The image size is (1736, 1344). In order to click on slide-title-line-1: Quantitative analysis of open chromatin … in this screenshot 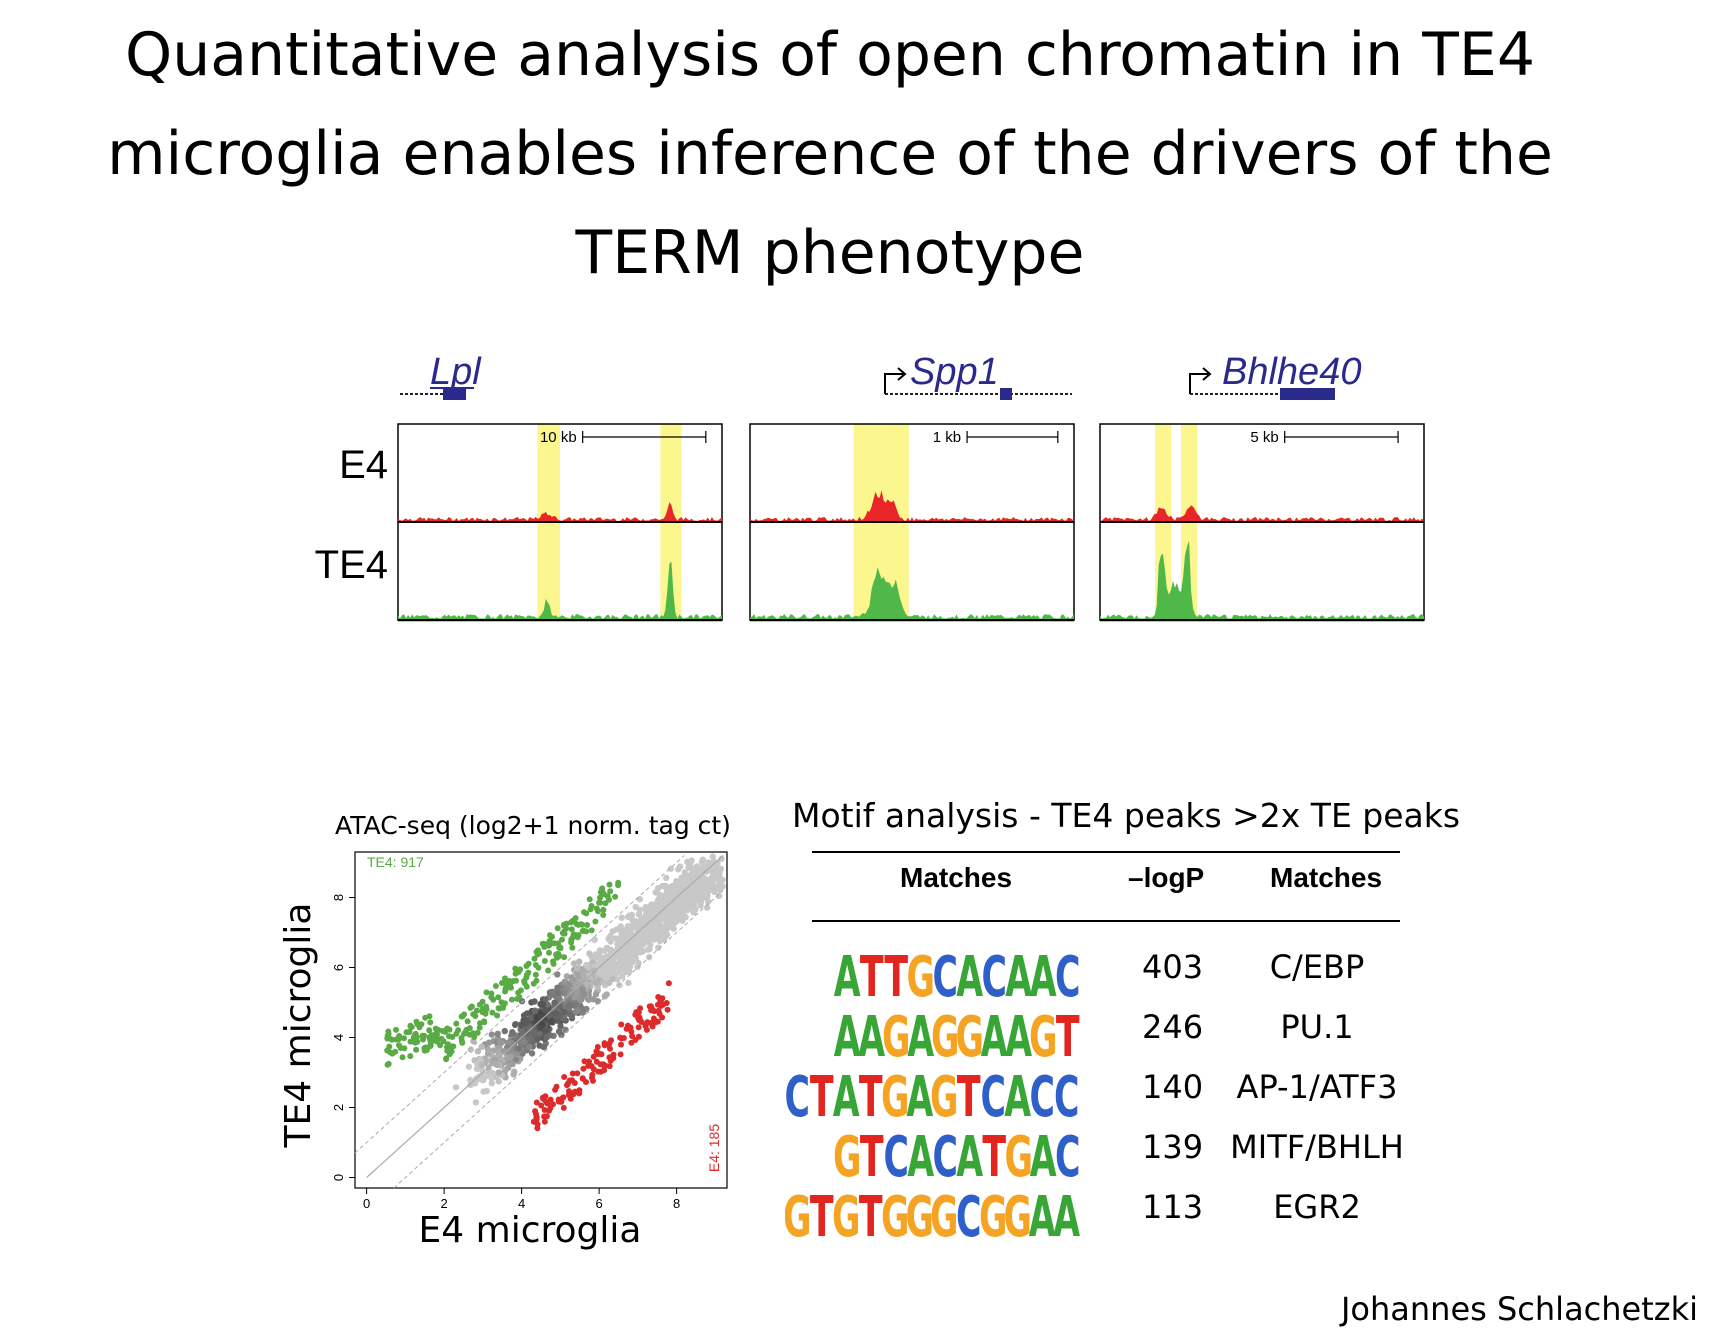, I will do `click(830, 55)`.